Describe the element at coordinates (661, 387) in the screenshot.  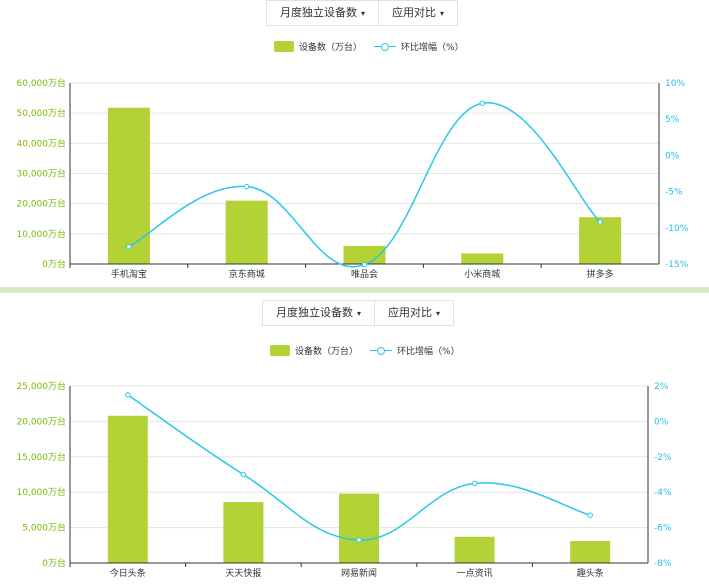
I see `y-right-tick-label: 2%` at that location.